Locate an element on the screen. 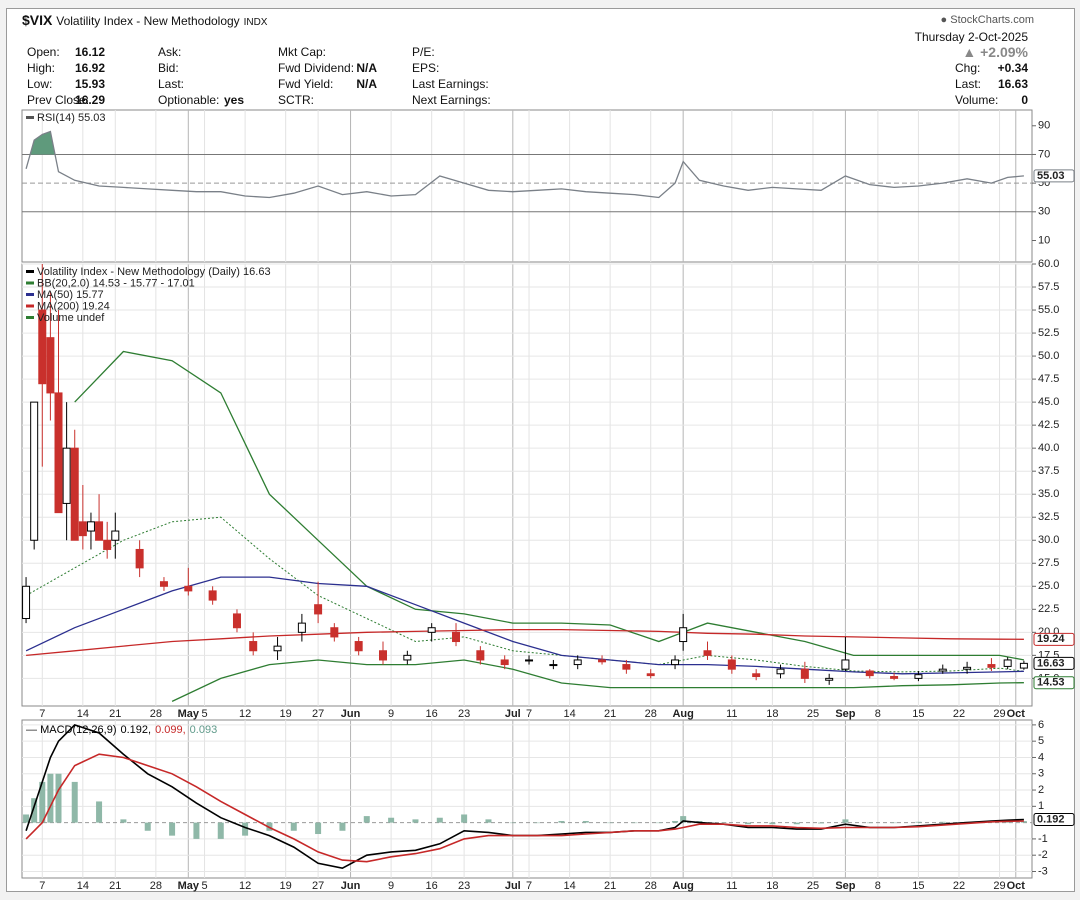 Image resolution: width=1080 pixels, height=900 pixels. macd-line is located at coordinates (524, 808).